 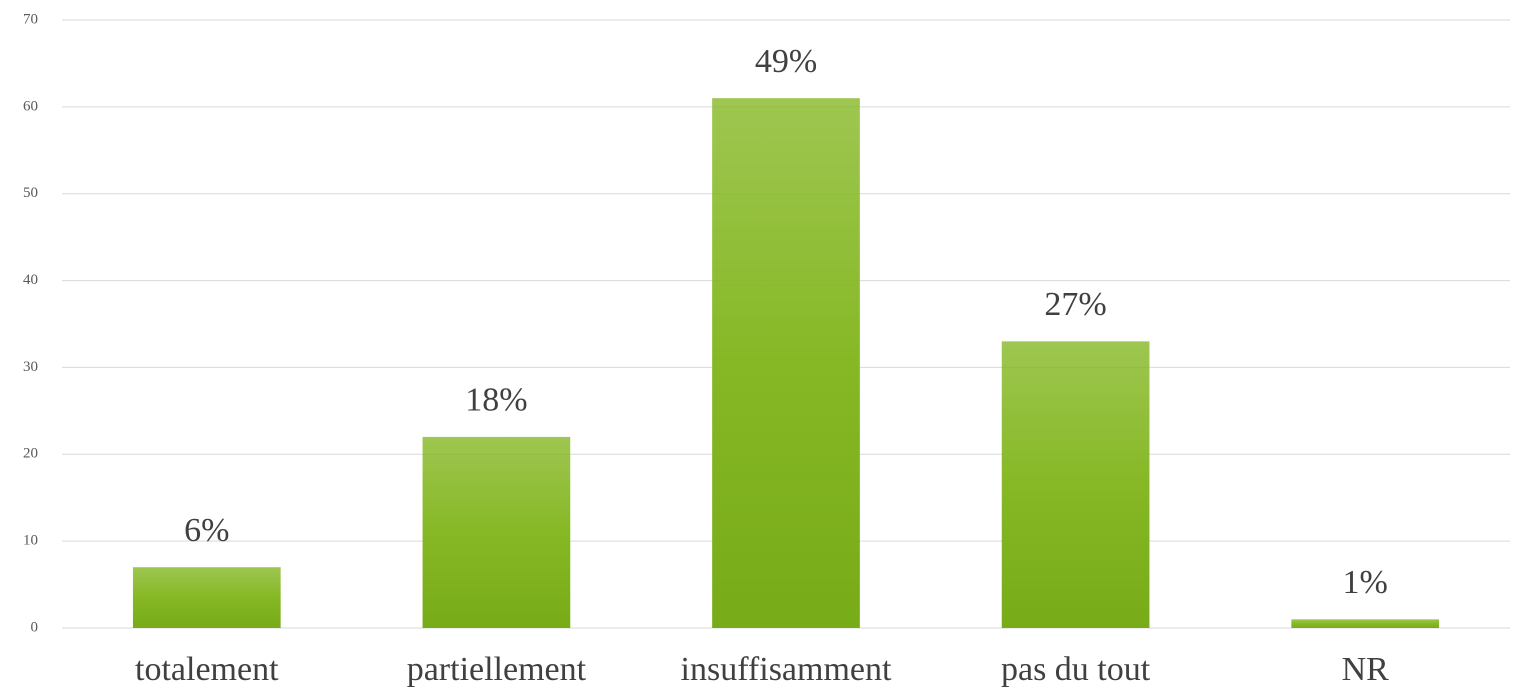 I want to click on y-tick-label: 10, so click(x=30, y=541).